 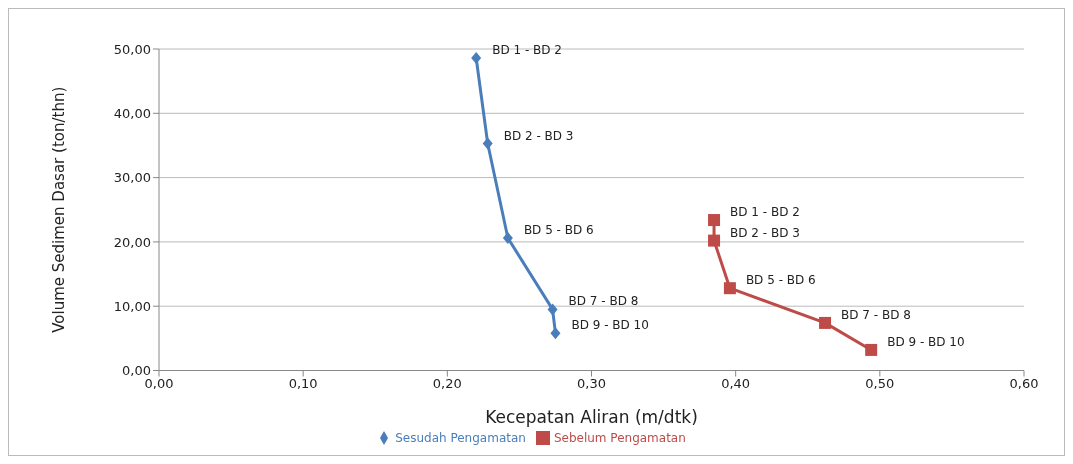 What do you see at coordinates (619, 437) in the screenshot?
I see `legend-label: Sebelum Pengamatan` at bounding box center [619, 437].